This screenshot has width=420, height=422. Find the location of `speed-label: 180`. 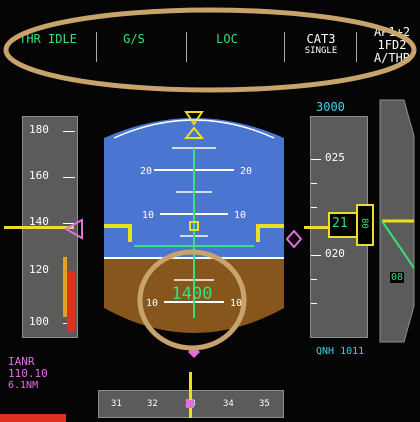

speed-label: 180 is located at coordinates (39, 129).